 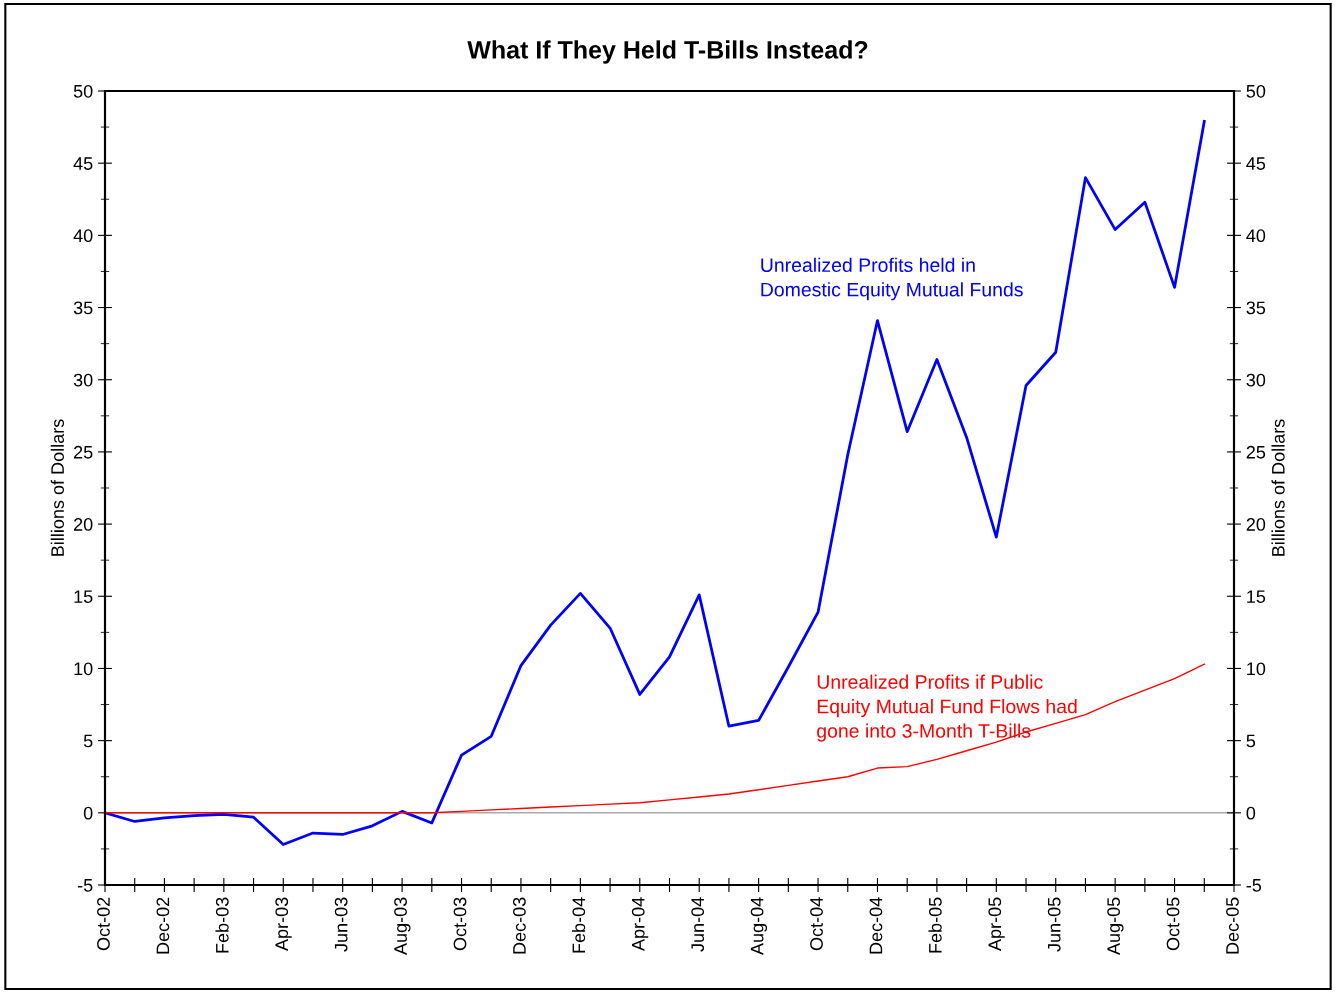 I want to click on x-tick-label: Oct-04, so click(x=816, y=924).